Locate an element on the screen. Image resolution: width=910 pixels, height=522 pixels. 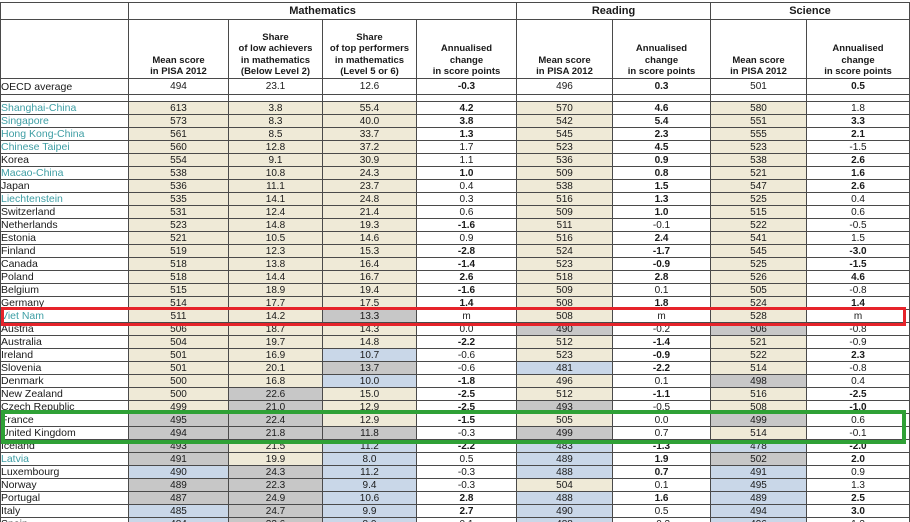
oecd-average-row: OECD average 494 23.1 12.6 -0.3 496 0.3 501 0.5 is located at coordinates (455, 86).